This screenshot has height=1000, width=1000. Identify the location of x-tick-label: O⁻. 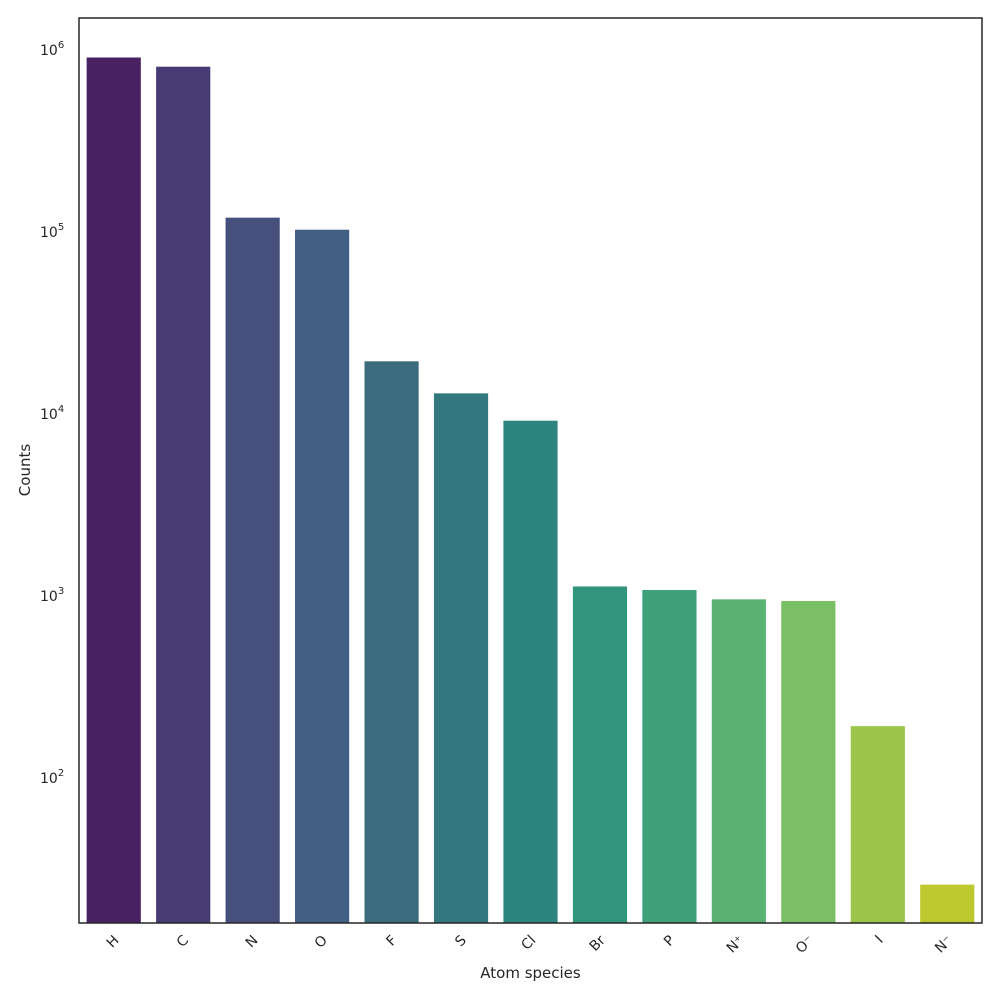
(805, 945).